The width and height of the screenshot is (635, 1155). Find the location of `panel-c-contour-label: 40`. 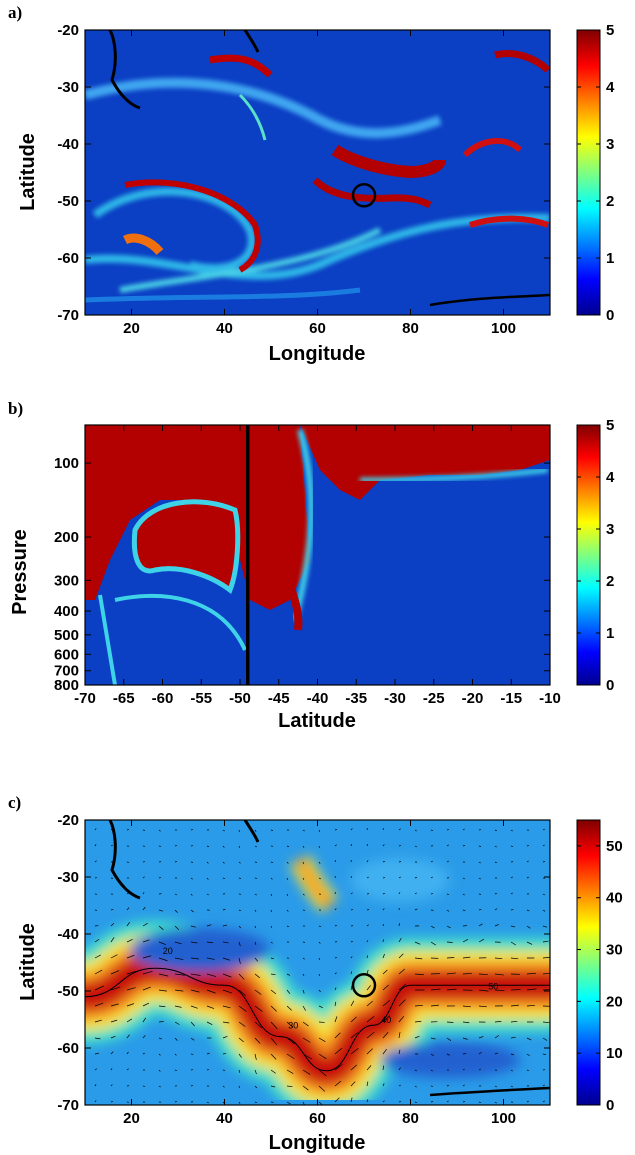

panel-c-contour-label: 40 is located at coordinates (386, 1020).